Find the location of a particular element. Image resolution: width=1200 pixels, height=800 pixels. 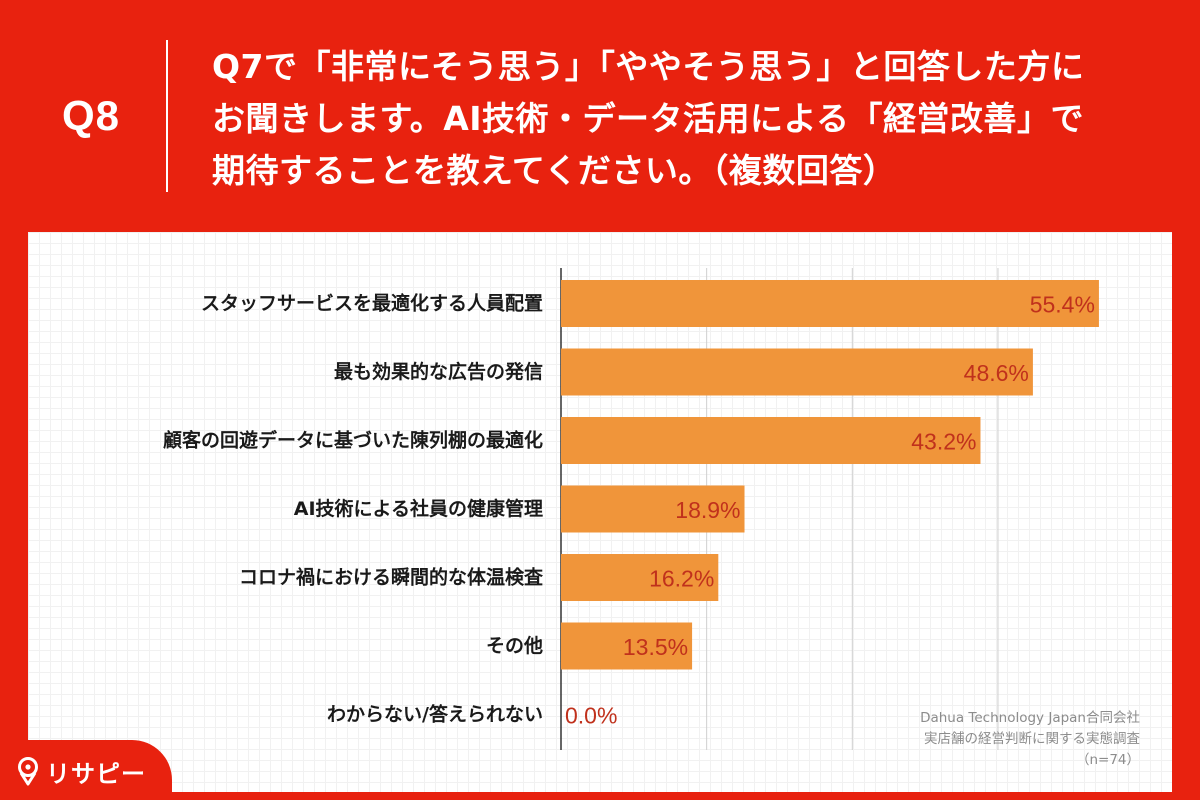

category-label-4: AI技術による社員の健康管理 is located at coordinates (418, 508).